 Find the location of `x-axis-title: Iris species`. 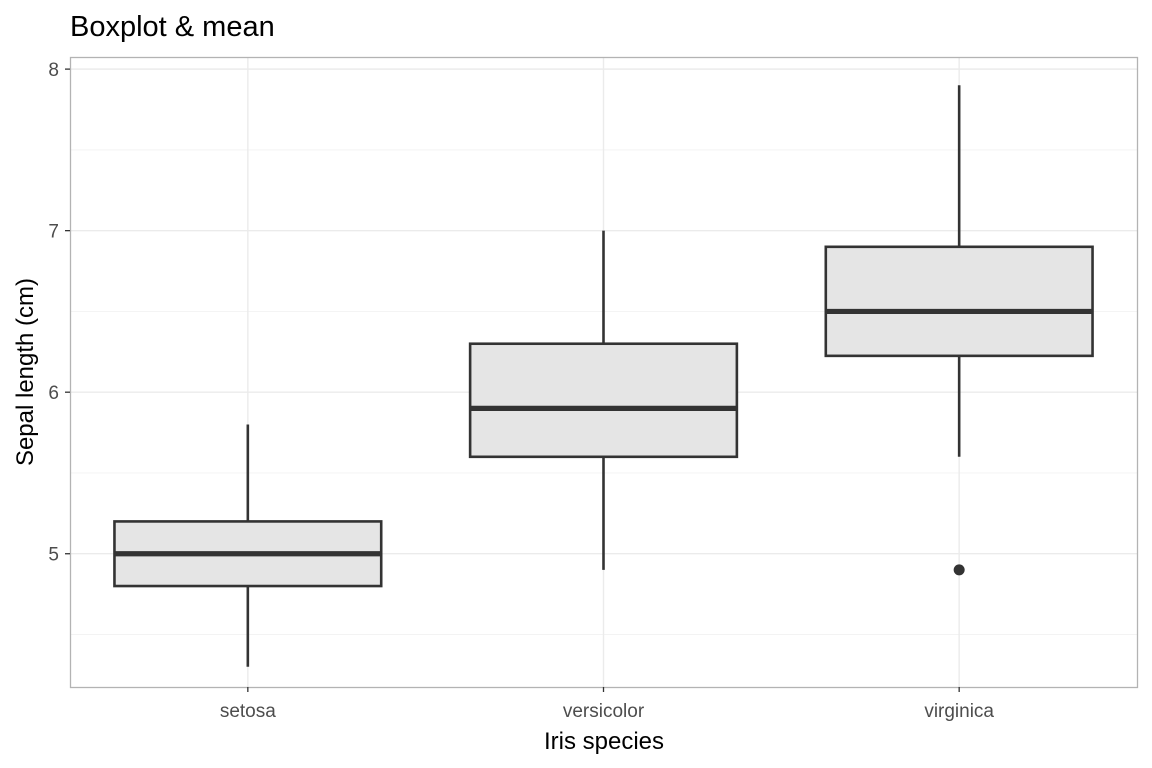

x-axis-title: Iris species is located at coordinates (604, 741).